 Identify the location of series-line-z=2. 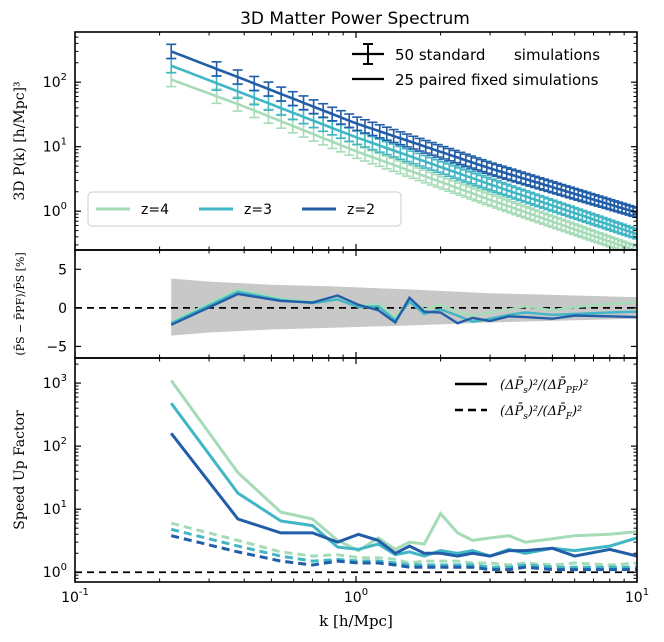
(404, 309).